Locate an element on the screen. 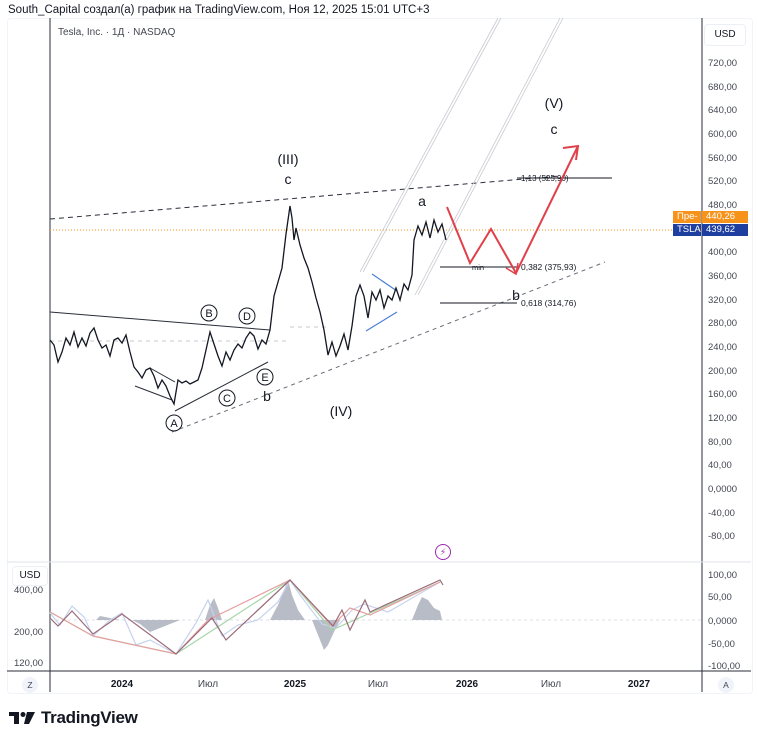 This screenshot has width=758, height=740. tri-label-C: C is located at coordinates (227, 399).